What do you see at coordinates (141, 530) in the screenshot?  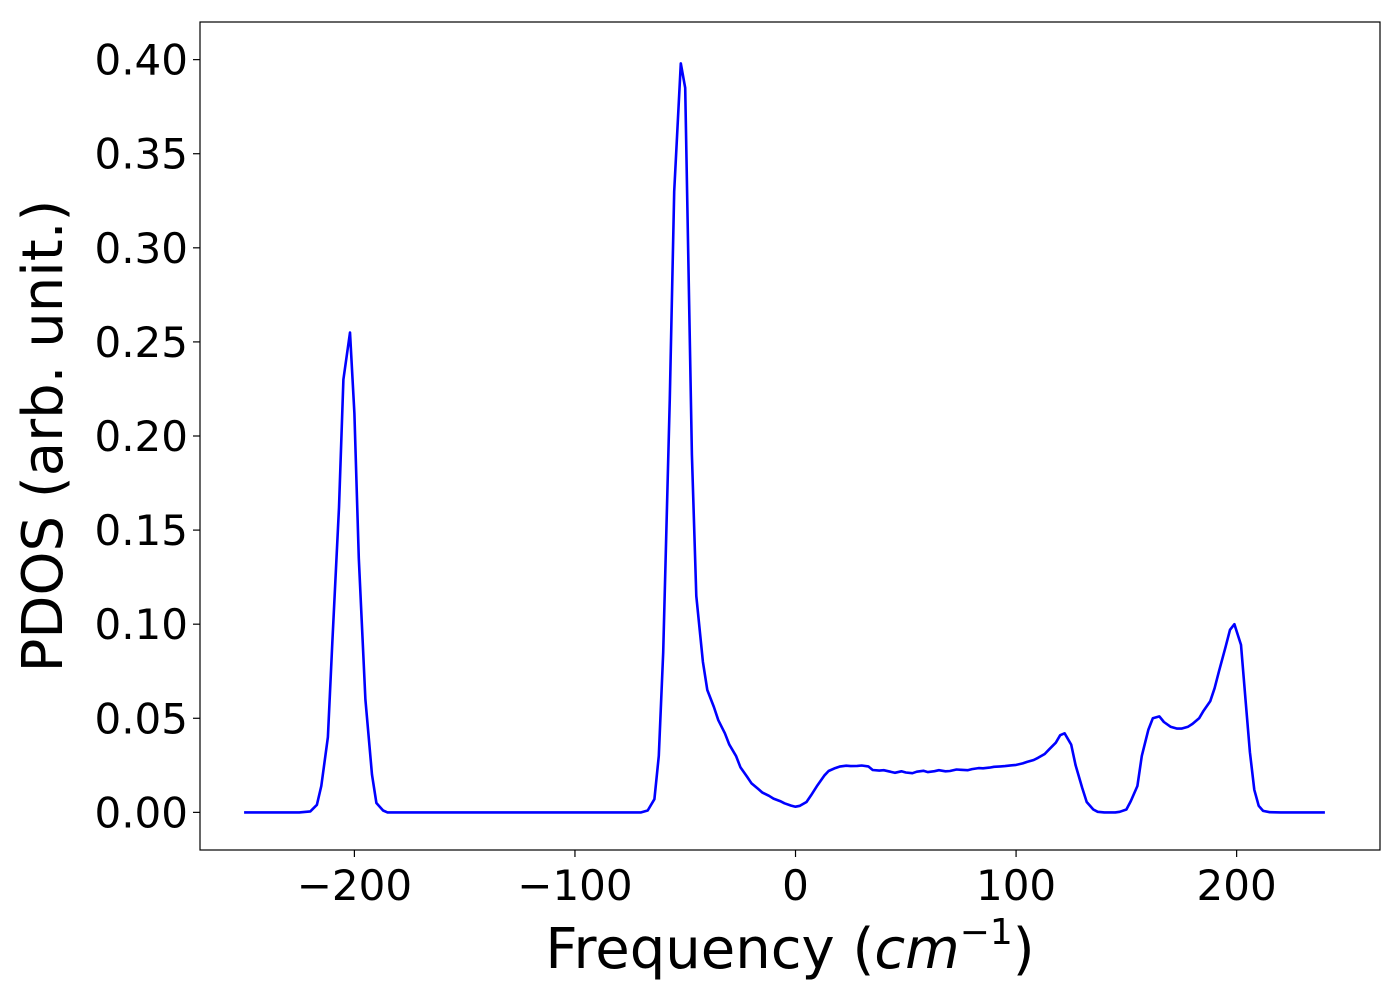 I see `y-tick-label: 0.15` at bounding box center [141, 530].